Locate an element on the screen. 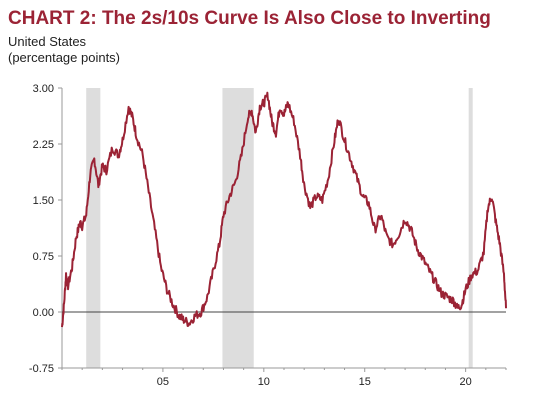  x-tick-label: 20 is located at coordinates (466, 382).